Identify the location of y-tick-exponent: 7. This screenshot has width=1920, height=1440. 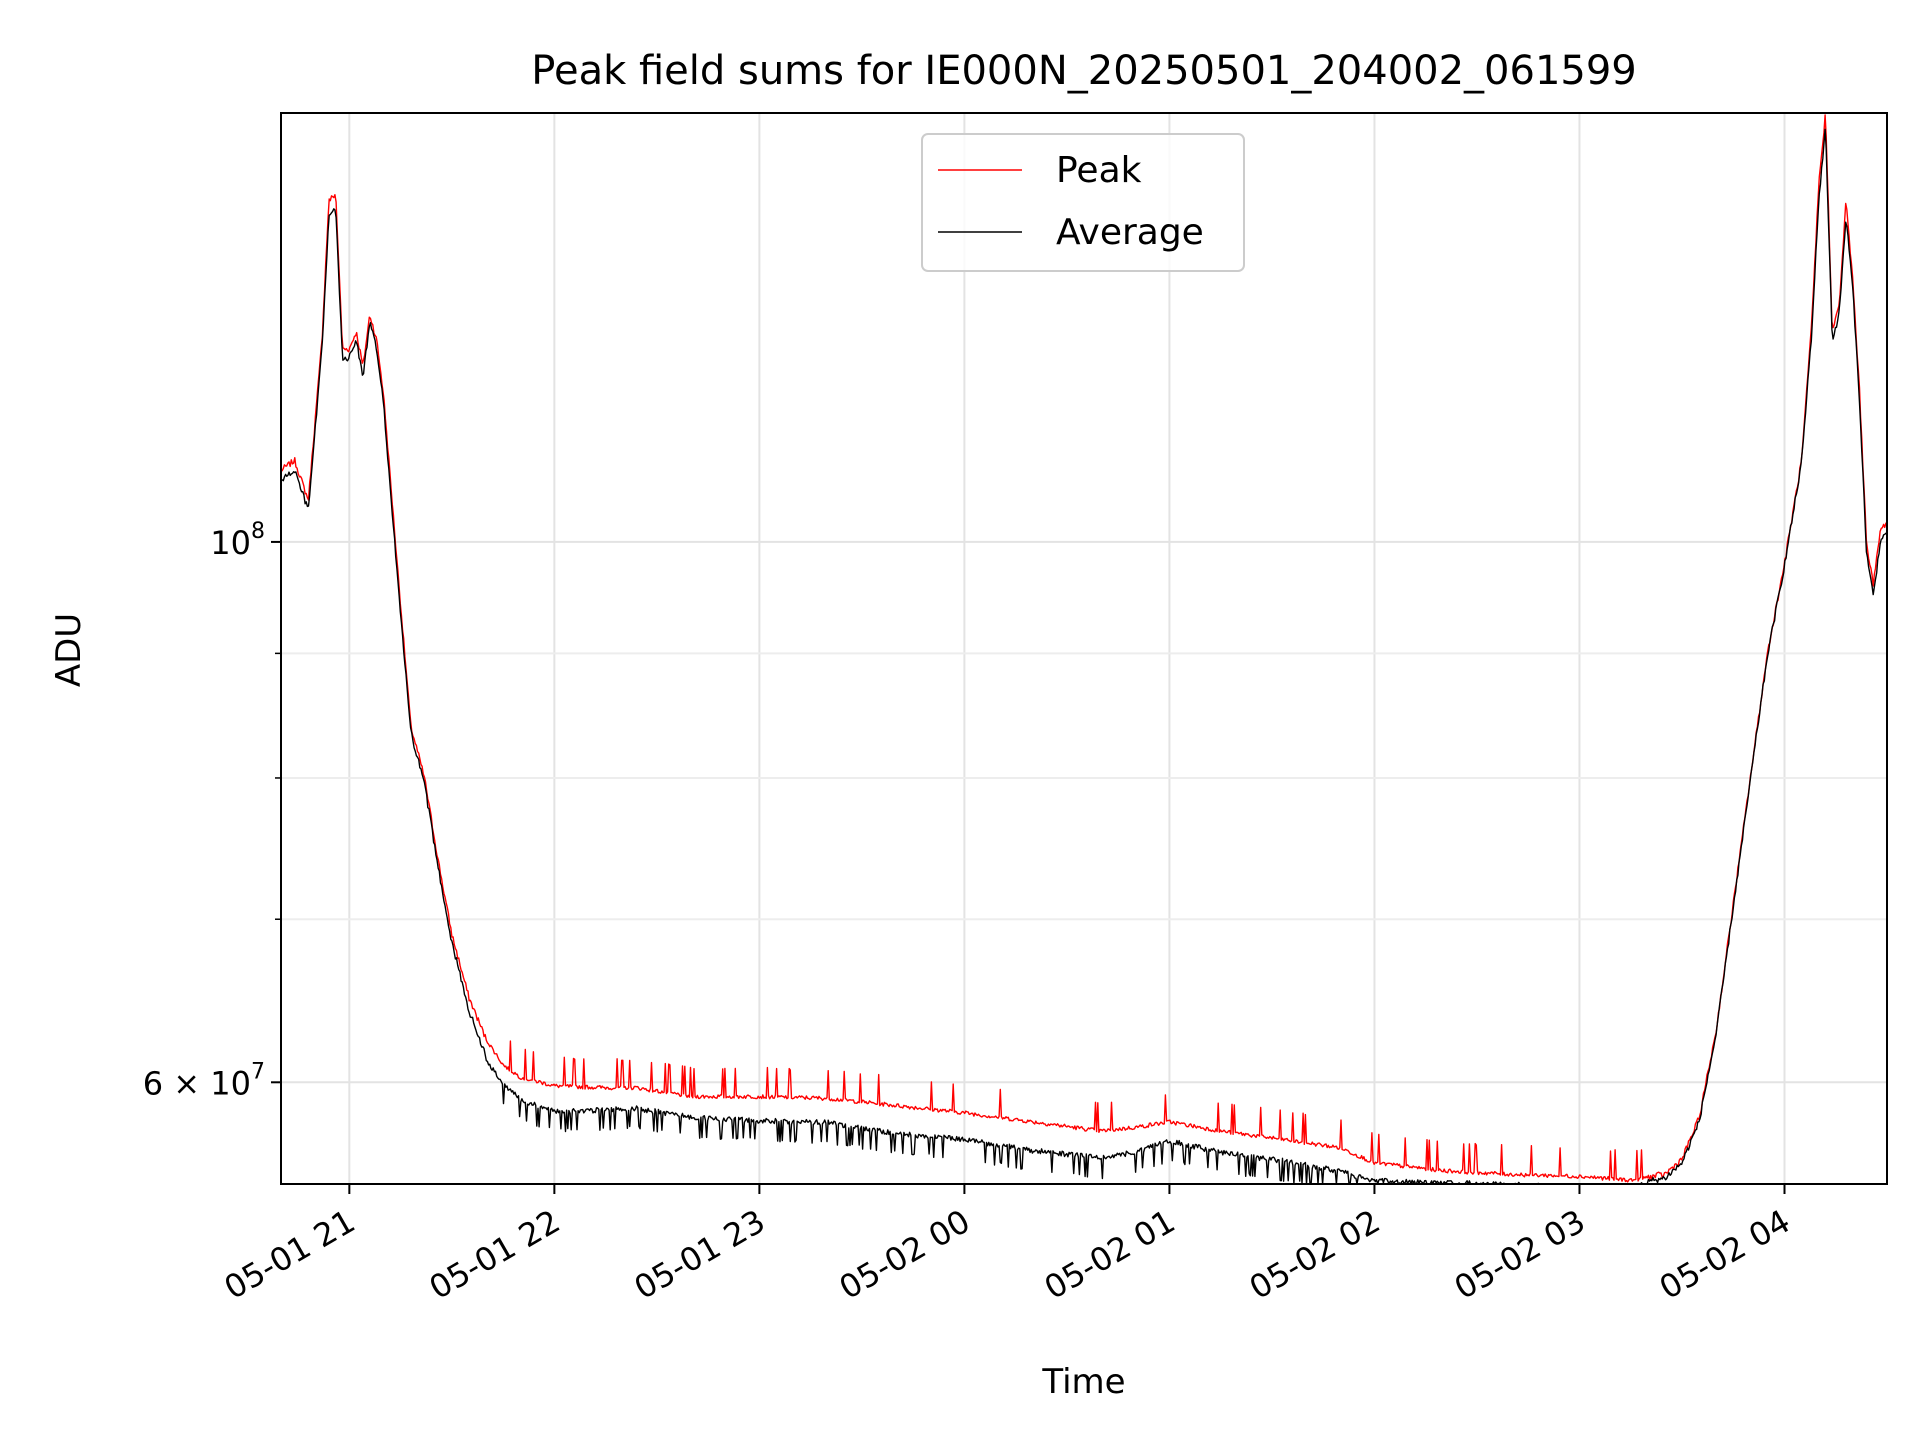
(258, 1071).